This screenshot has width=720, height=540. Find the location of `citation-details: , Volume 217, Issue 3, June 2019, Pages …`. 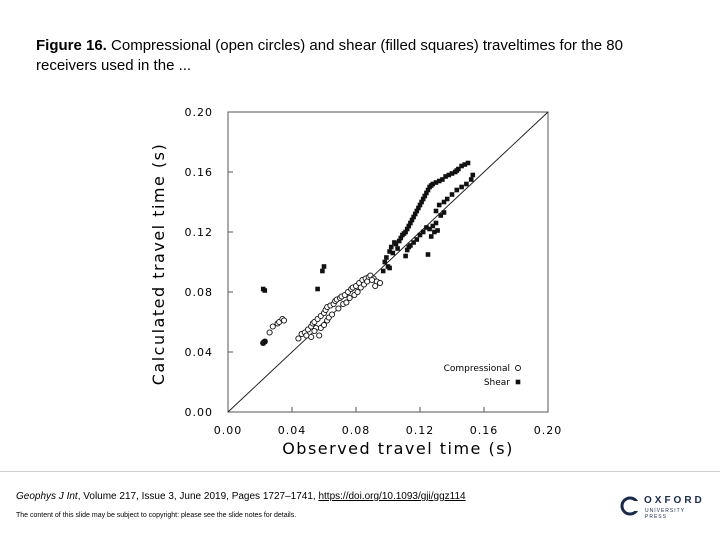

citation-details: , Volume 217, Issue 3, June 2019, Pages … is located at coordinates (198, 496).